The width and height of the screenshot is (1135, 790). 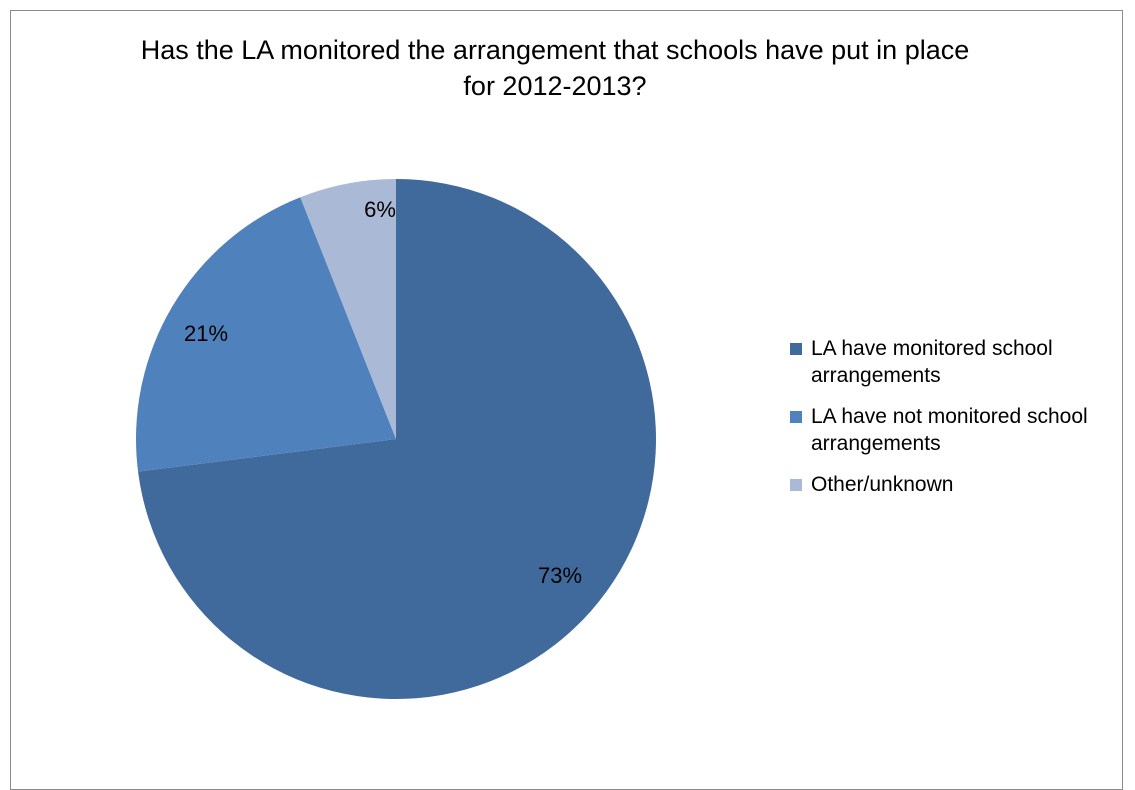 What do you see at coordinates (380, 209) in the screenshot?
I see `data-label: 6%` at bounding box center [380, 209].